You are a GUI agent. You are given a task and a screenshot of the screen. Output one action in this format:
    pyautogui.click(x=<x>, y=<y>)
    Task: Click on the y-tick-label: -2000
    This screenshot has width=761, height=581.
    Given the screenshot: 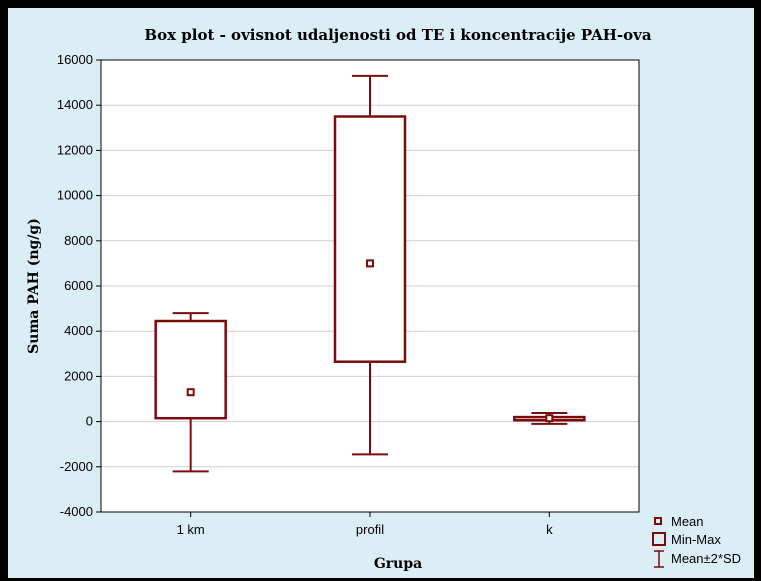 What is the action you would take?
    pyautogui.click(x=76, y=466)
    